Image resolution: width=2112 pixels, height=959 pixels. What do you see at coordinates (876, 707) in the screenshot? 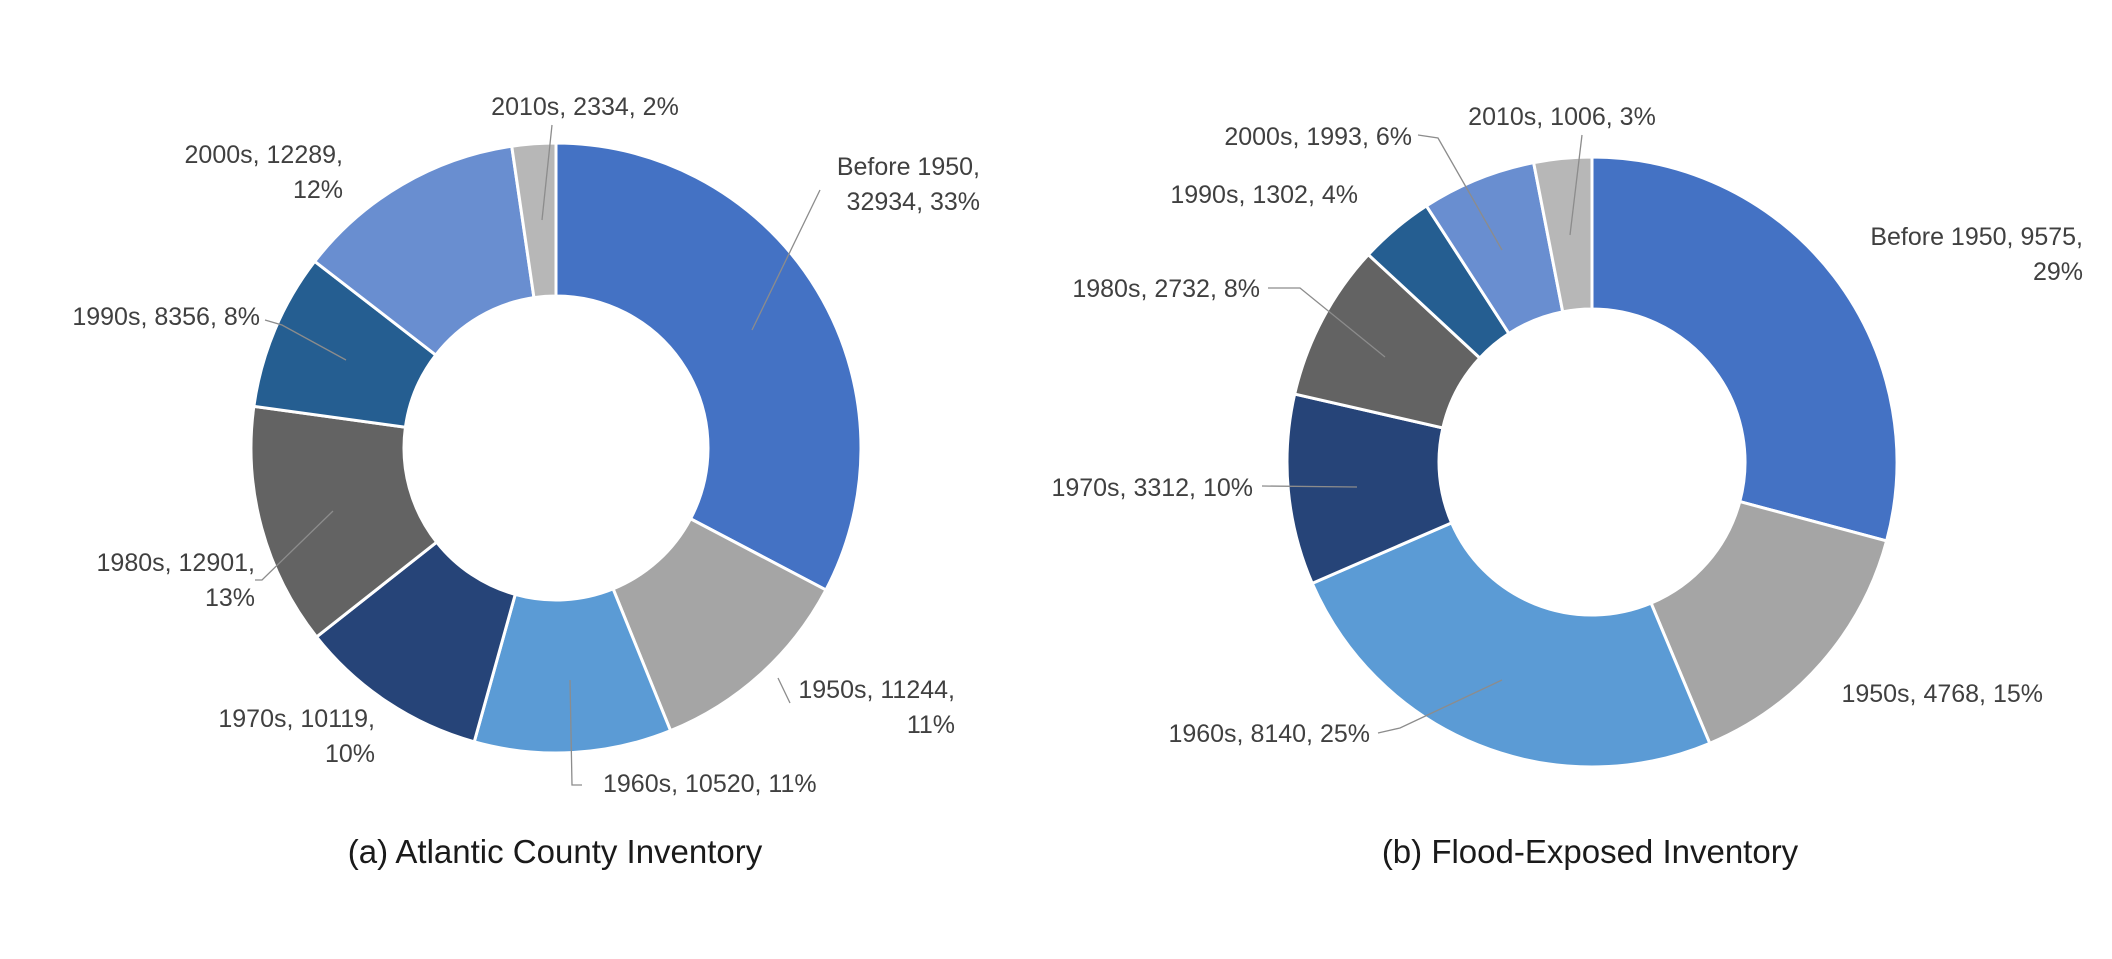
I see `data-label-1950s: 1950s, 11244, 11%` at bounding box center [876, 707].